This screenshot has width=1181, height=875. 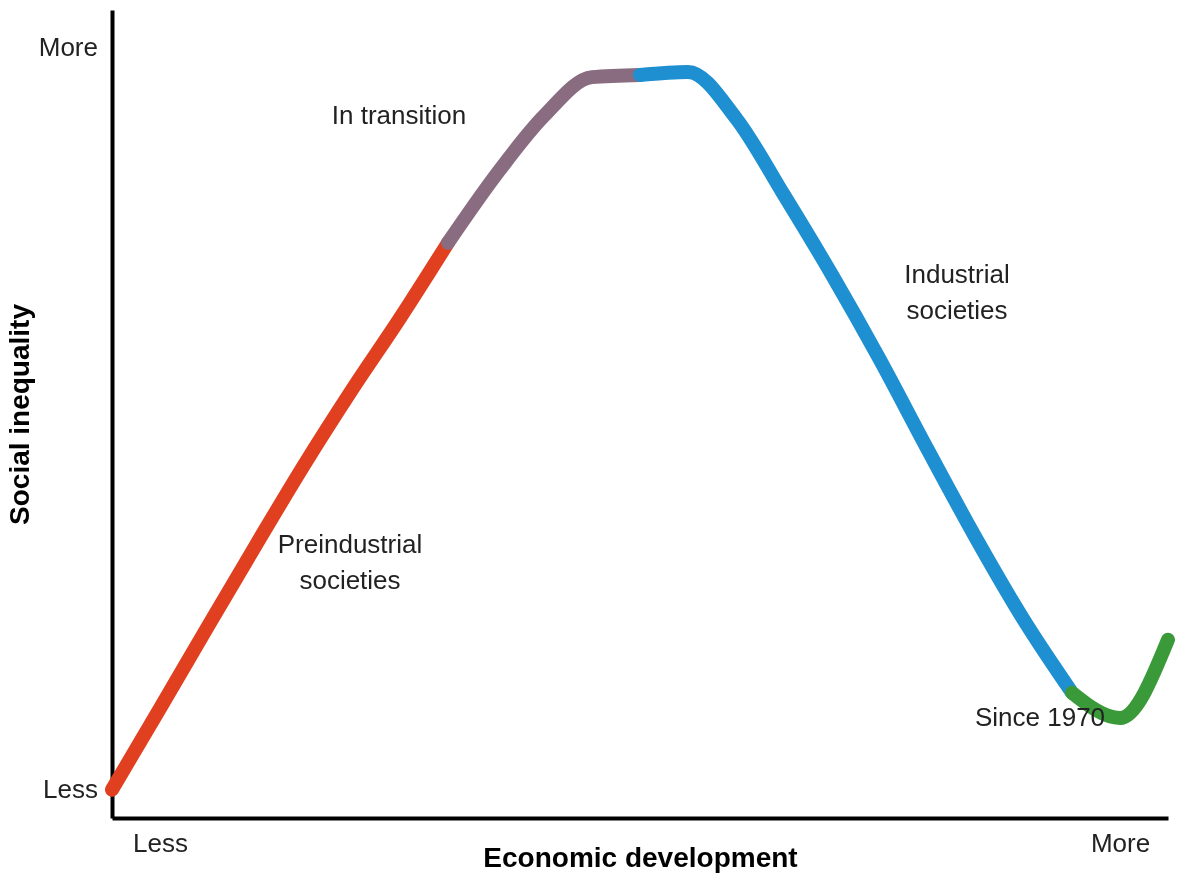 What do you see at coordinates (19, 414) in the screenshot?
I see `y-axis-title: Social inequality` at bounding box center [19, 414].